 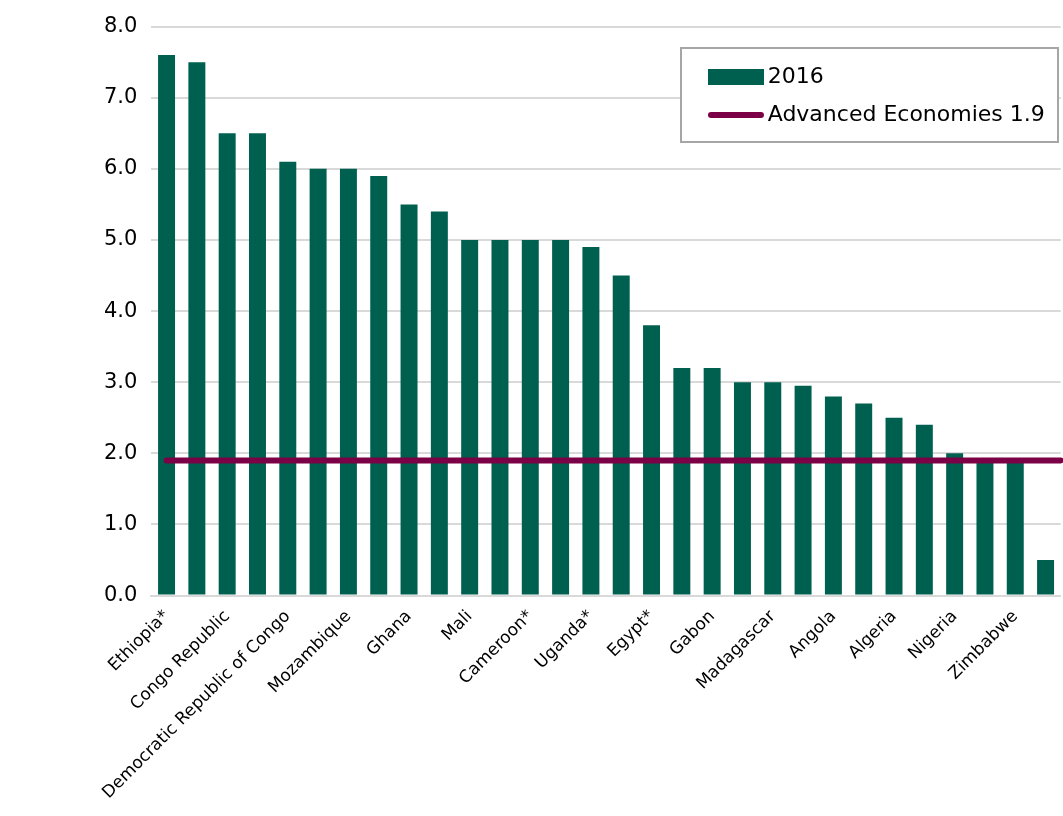 I want to click on legend-label: Advanced Economies 1.9, so click(x=906, y=113).